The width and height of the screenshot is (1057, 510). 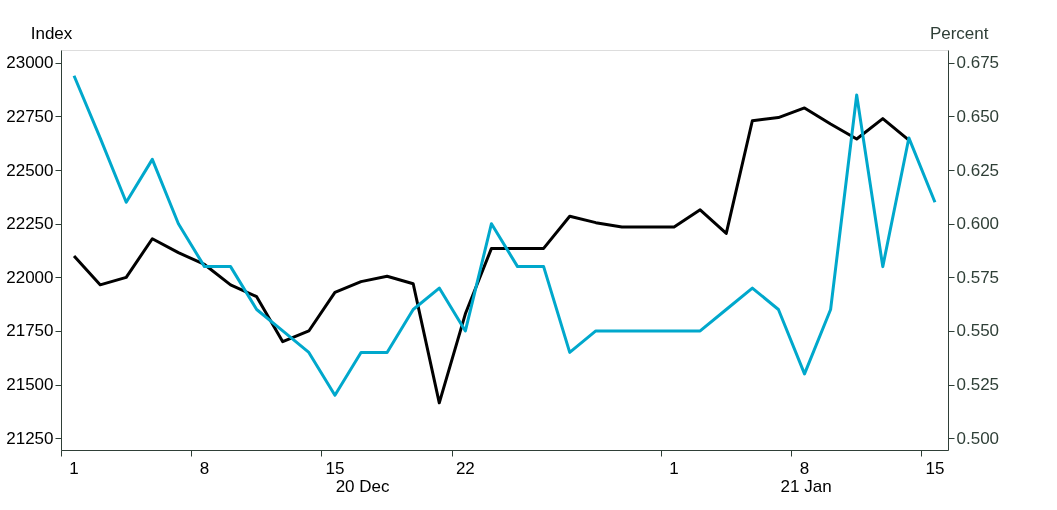 I want to click on y-tick-label: 22500, so click(x=30, y=170).